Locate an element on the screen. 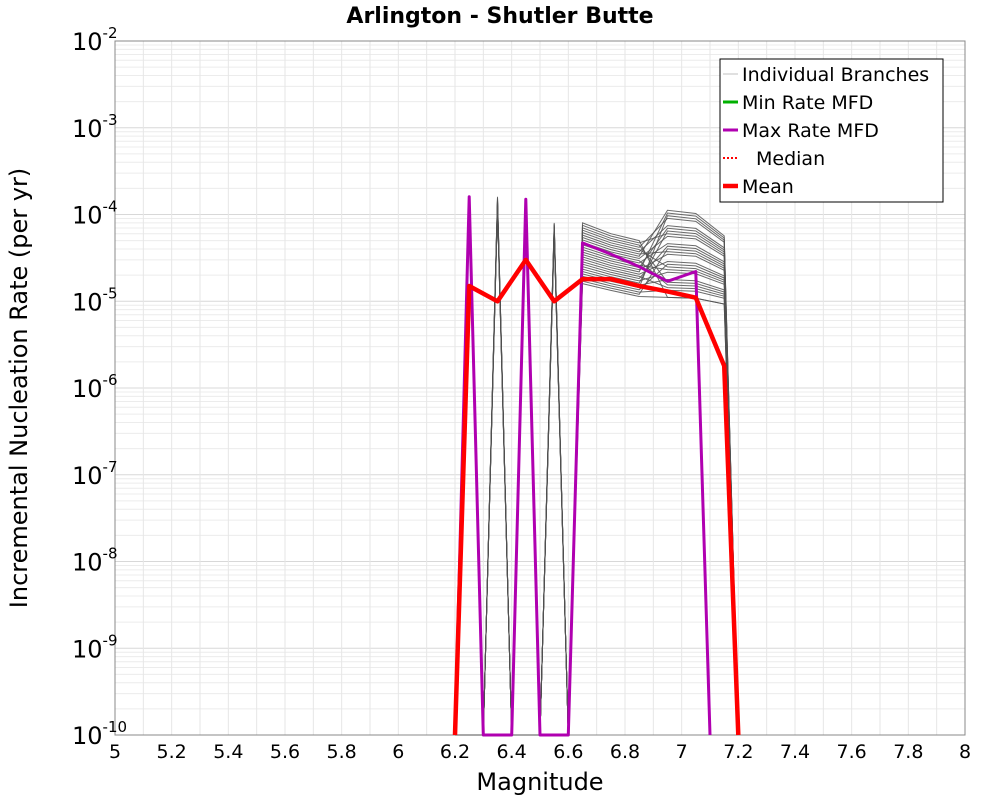 This screenshot has width=1000, height=800. x-axis-label: Magnitude is located at coordinates (539, 782).